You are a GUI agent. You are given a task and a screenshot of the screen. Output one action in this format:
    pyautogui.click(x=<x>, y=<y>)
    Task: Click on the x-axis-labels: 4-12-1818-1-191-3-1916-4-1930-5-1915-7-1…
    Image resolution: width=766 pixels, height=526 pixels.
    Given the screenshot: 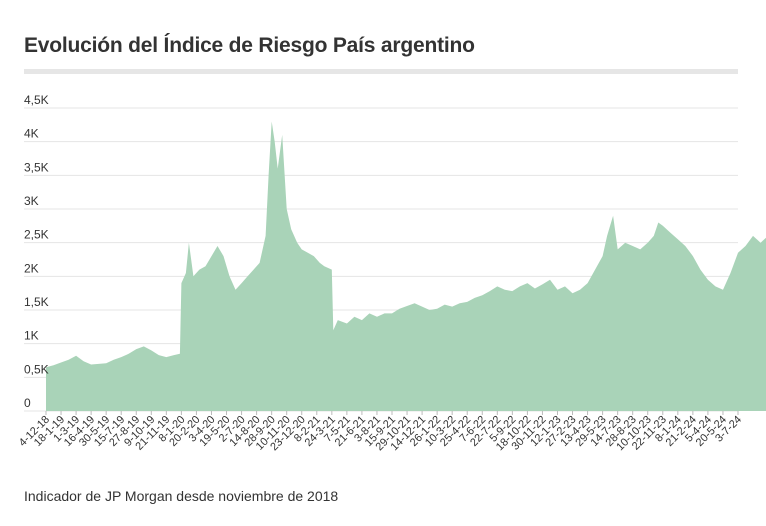 What is the action you would take?
    pyautogui.click(x=380, y=432)
    